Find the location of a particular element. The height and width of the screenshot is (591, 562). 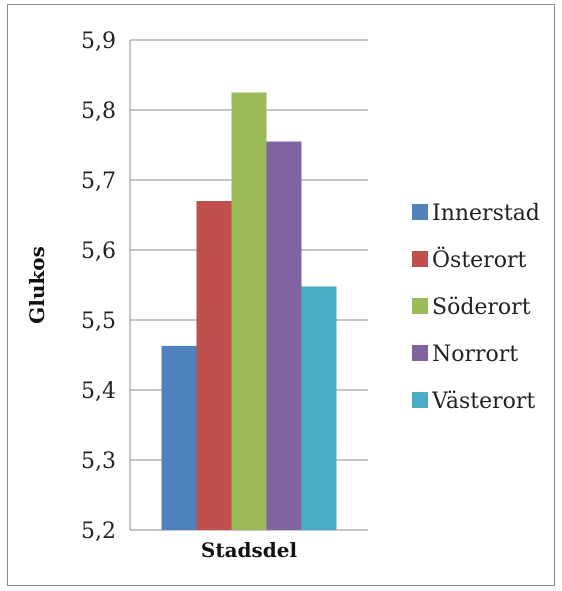

y-tick-label: 5,8 is located at coordinates (98, 111).